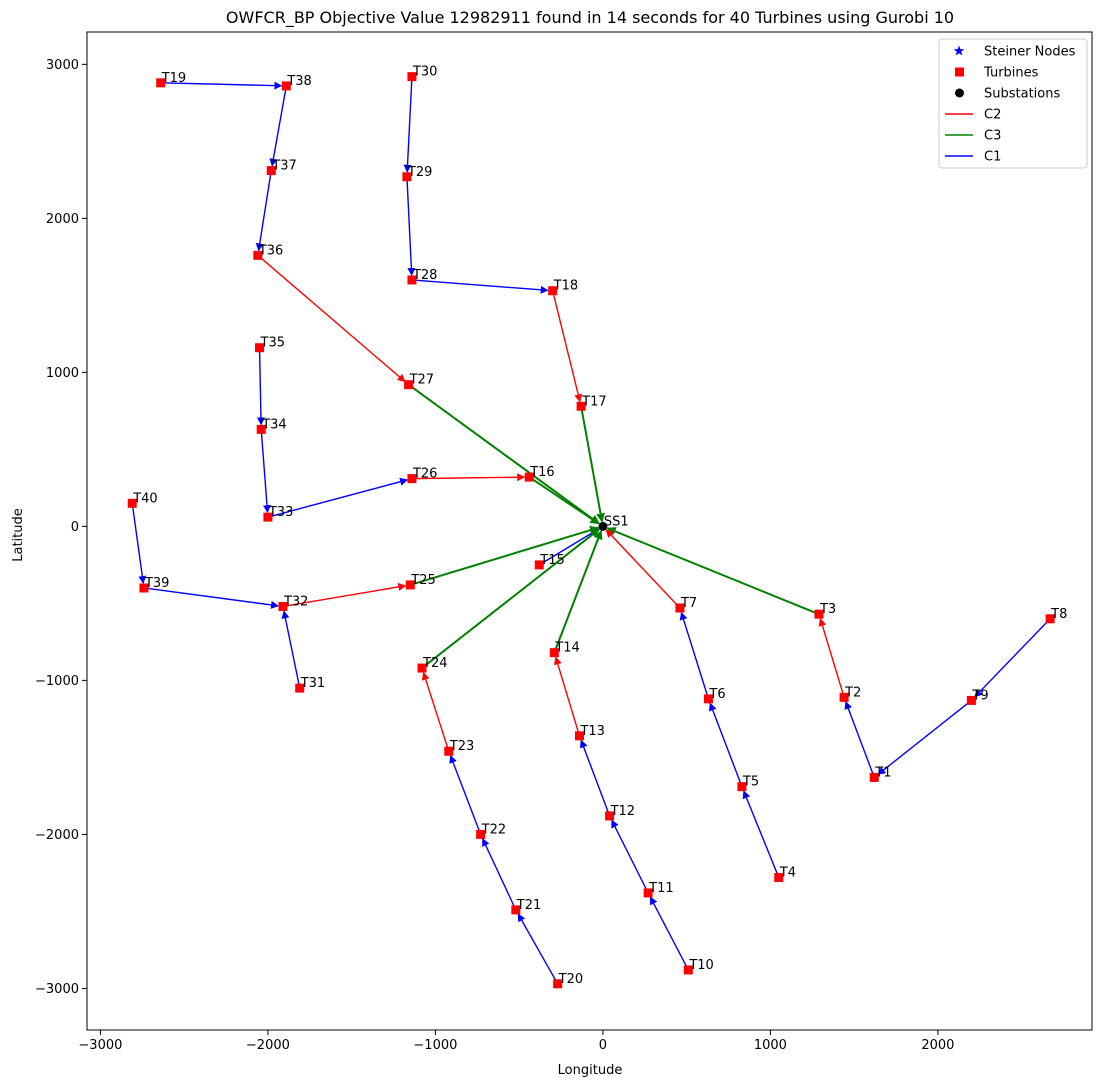  Describe the element at coordinates (579, 736) in the screenshot. I see `turbine-marker-t13` at that location.